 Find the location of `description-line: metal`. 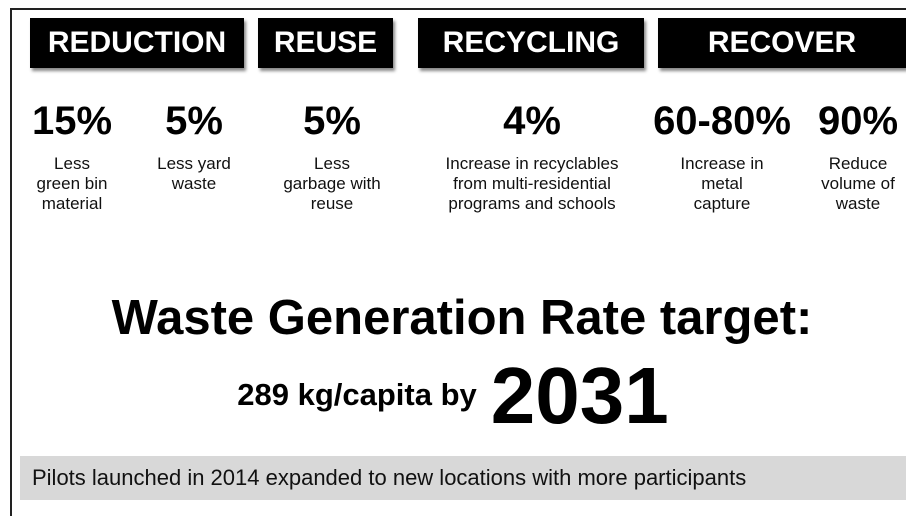

description-line: metal is located at coordinates (722, 183).